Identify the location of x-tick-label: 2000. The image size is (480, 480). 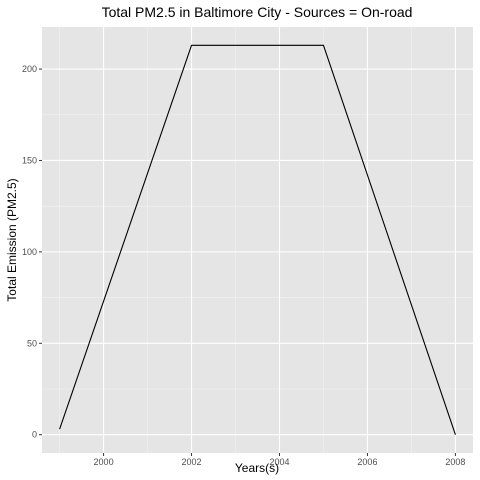
(104, 462).